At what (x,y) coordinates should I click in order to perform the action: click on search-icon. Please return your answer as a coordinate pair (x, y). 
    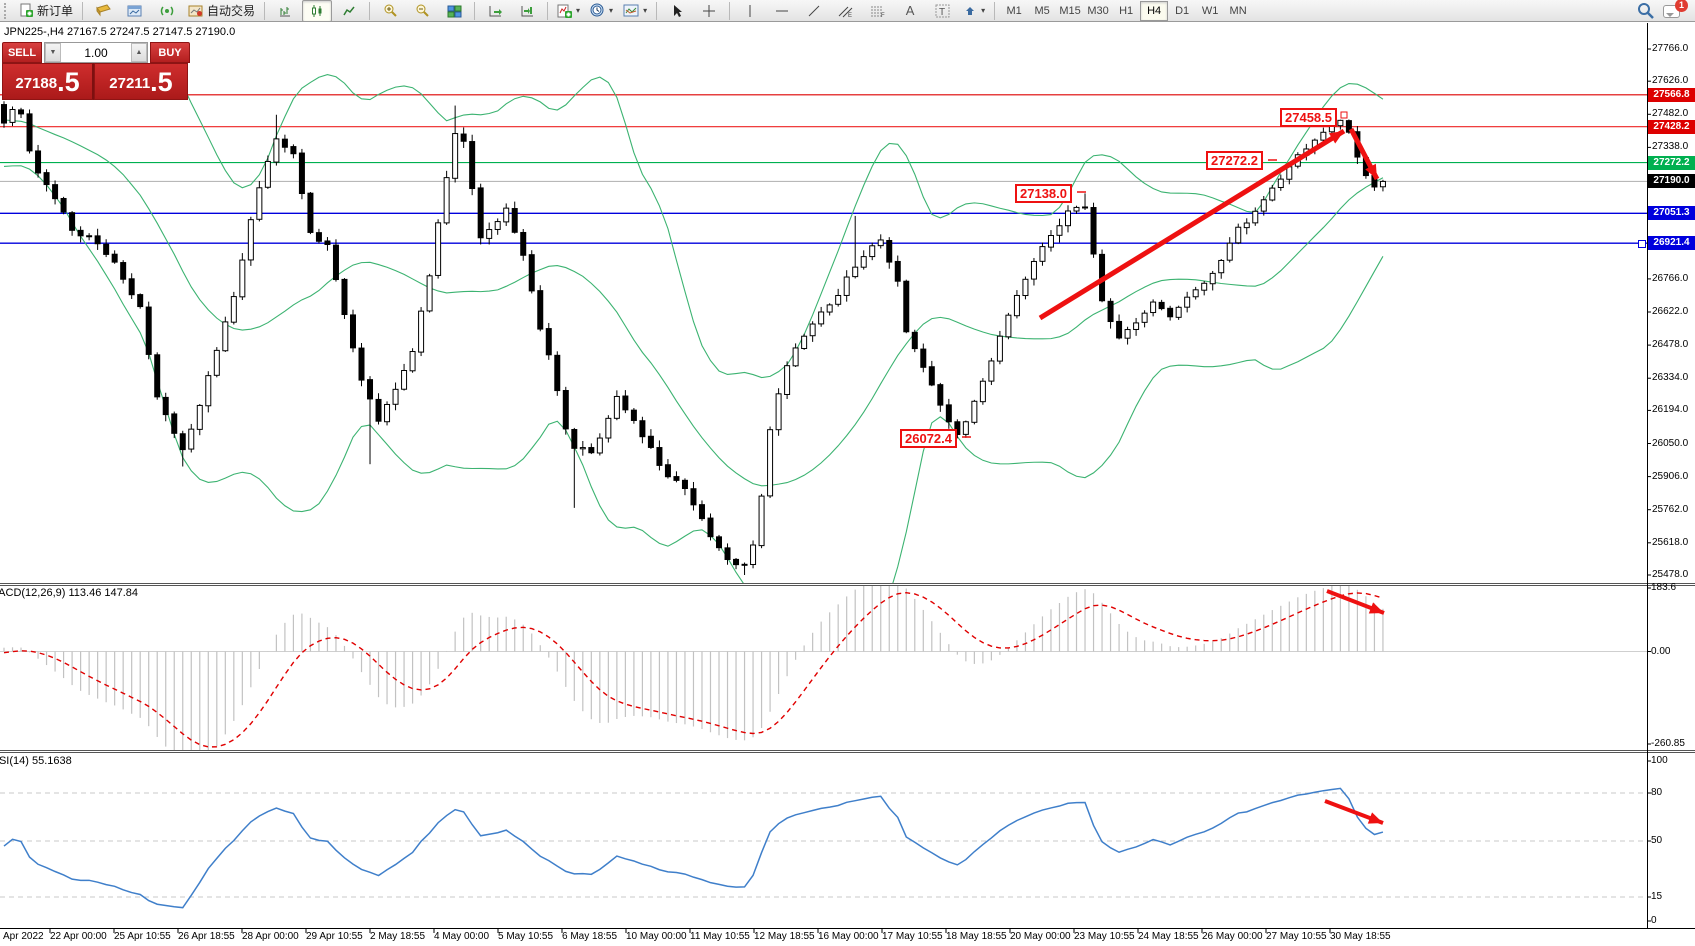
    Looking at the image, I should click on (1646, 11).